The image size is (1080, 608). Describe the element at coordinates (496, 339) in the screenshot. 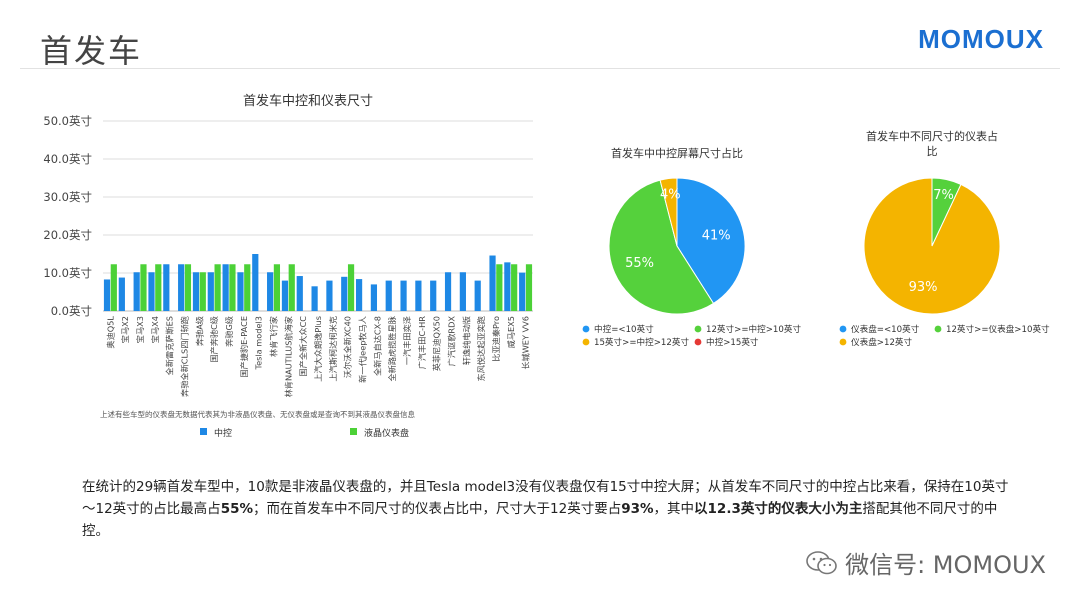

I see `x-tick-label: 比亚迪秦Pro` at that location.